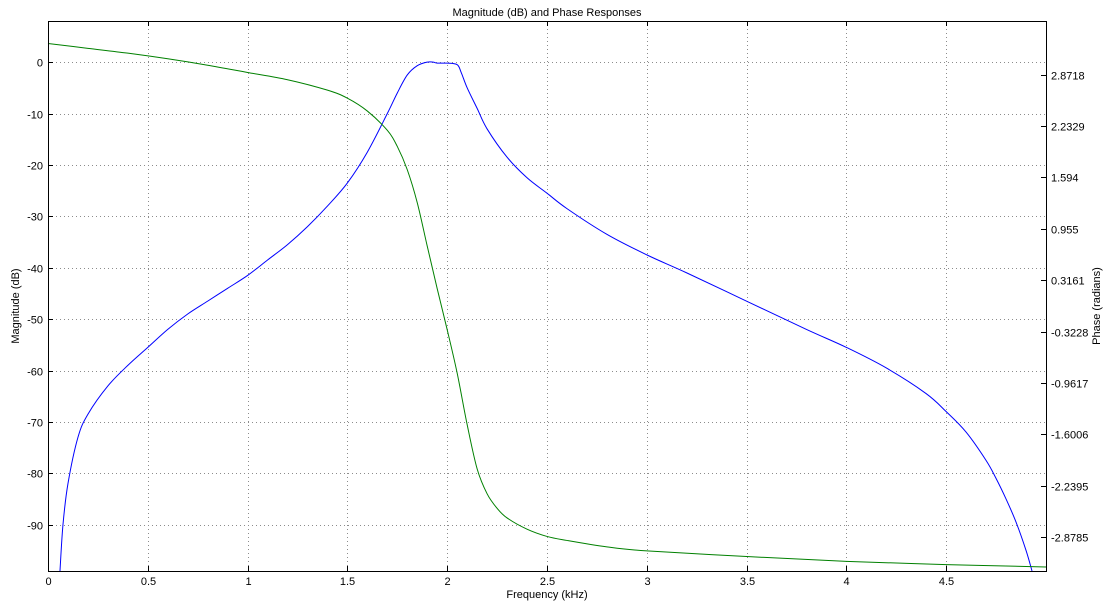 This screenshot has width=1107, height=608. What do you see at coordinates (546, 595) in the screenshot?
I see `x-axis-label: Frequency (kHz)` at bounding box center [546, 595].